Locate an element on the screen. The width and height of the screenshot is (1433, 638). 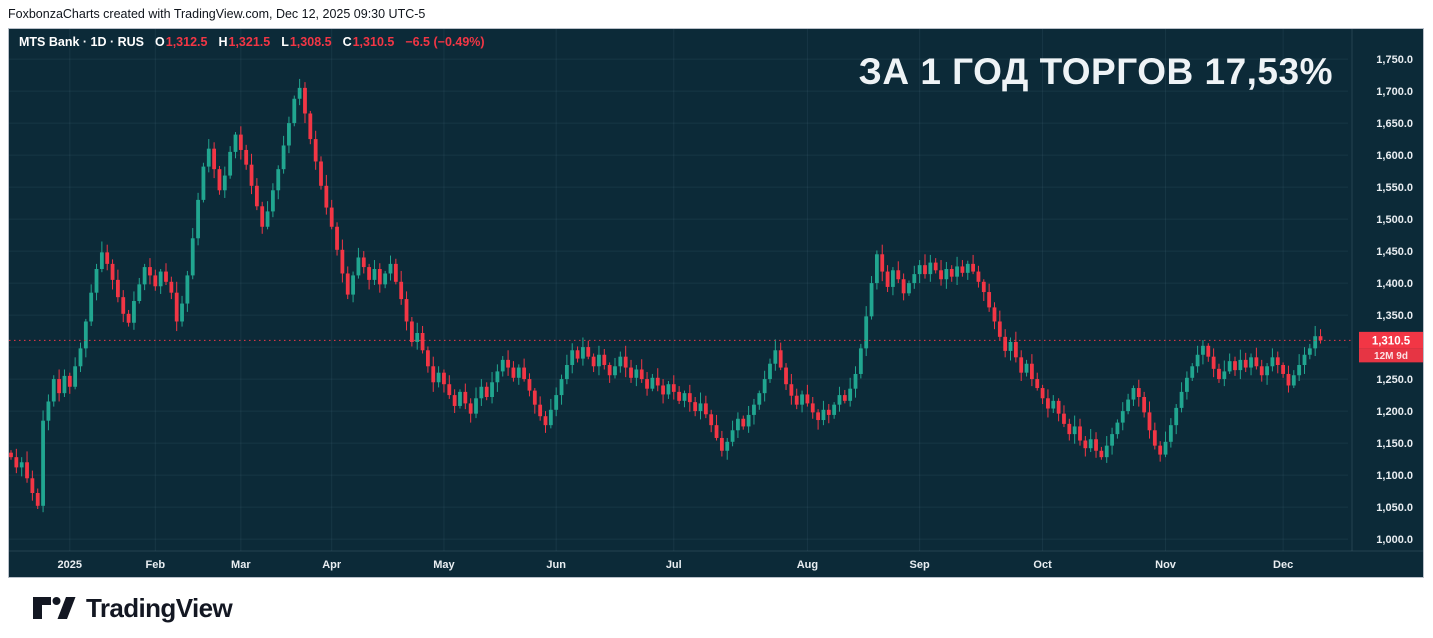
x-axis-month-label: Dec is located at coordinates (1283, 565).